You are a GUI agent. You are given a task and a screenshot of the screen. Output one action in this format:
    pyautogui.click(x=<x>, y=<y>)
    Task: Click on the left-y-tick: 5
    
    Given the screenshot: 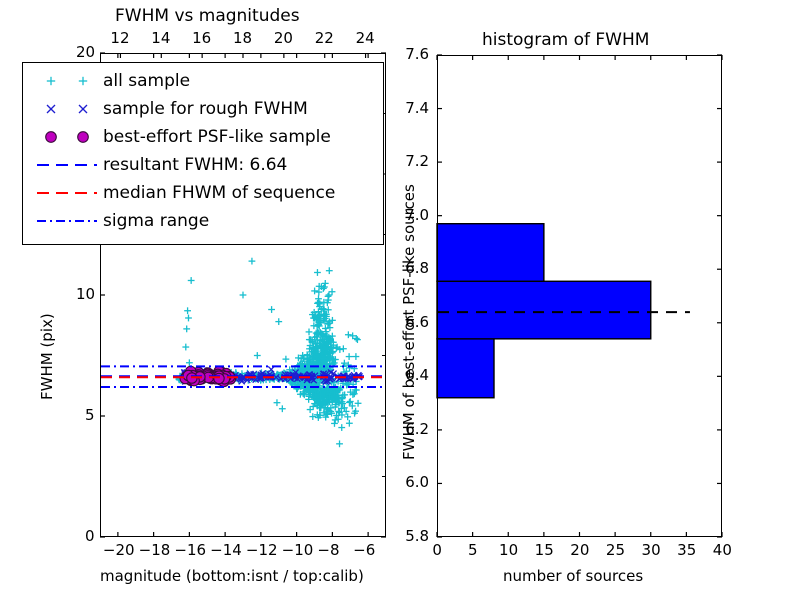 What is the action you would take?
    pyautogui.click(x=90, y=415)
    